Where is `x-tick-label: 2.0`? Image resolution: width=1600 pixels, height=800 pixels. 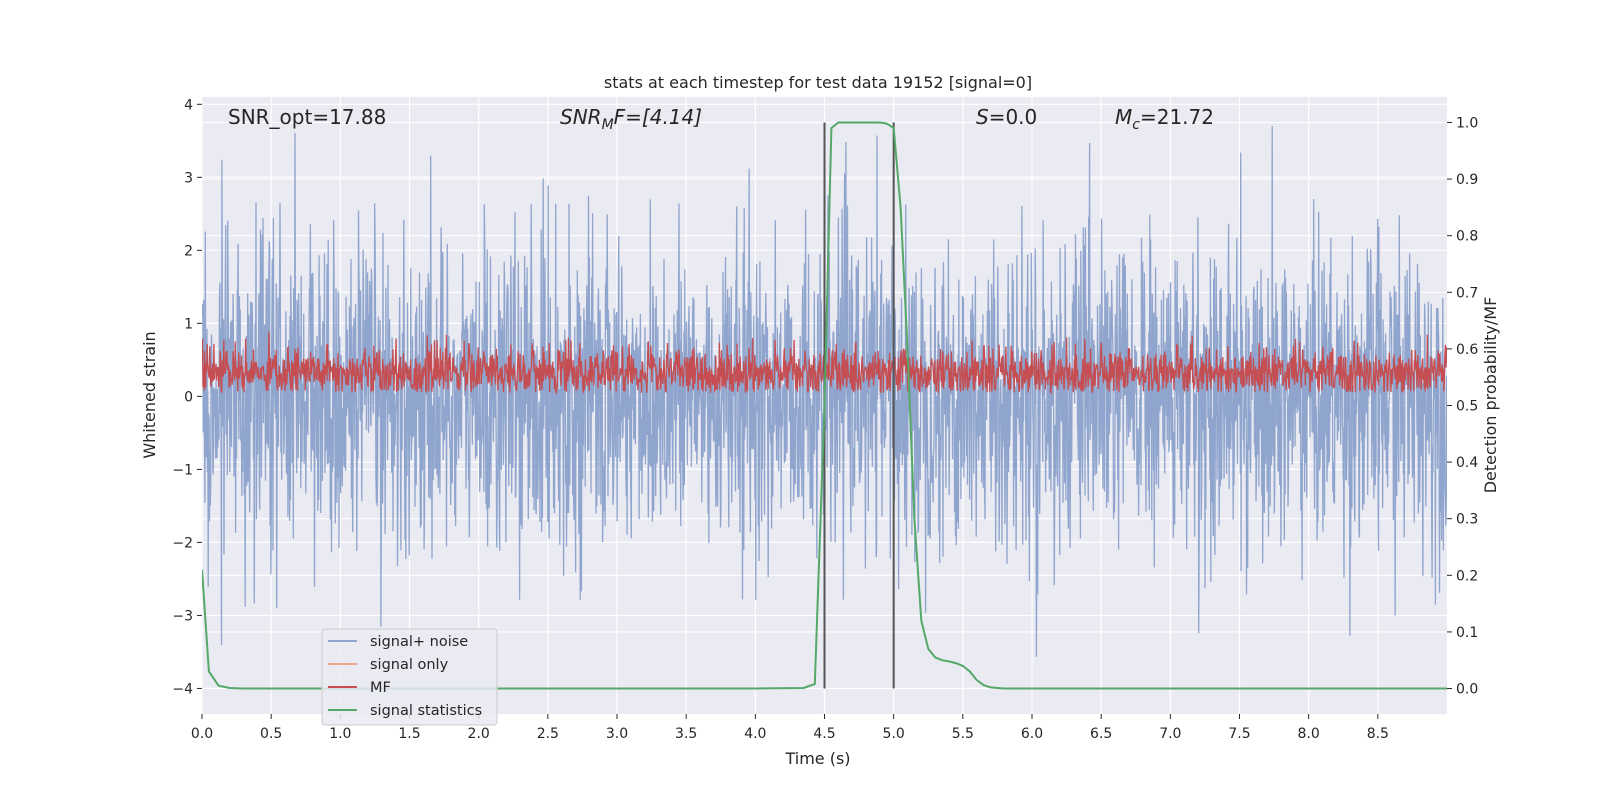 x-tick-label: 2.0 is located at coordinates (479, 734).